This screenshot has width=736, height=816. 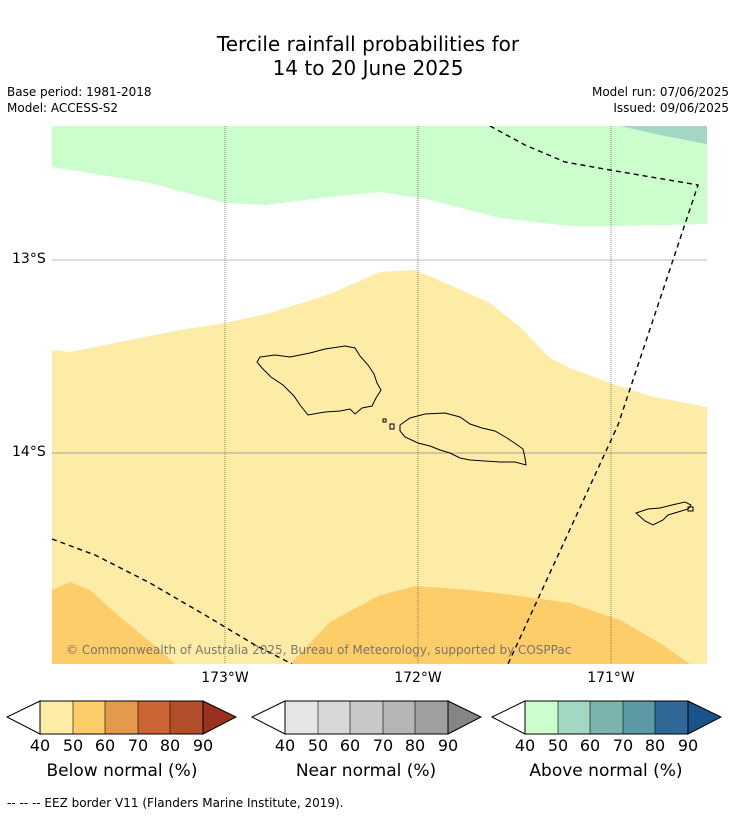 What do you see at coordinates (225, 678) in the screenshot?
I see `lon-label-173w: 173°W` at bounding box center [225, 678].